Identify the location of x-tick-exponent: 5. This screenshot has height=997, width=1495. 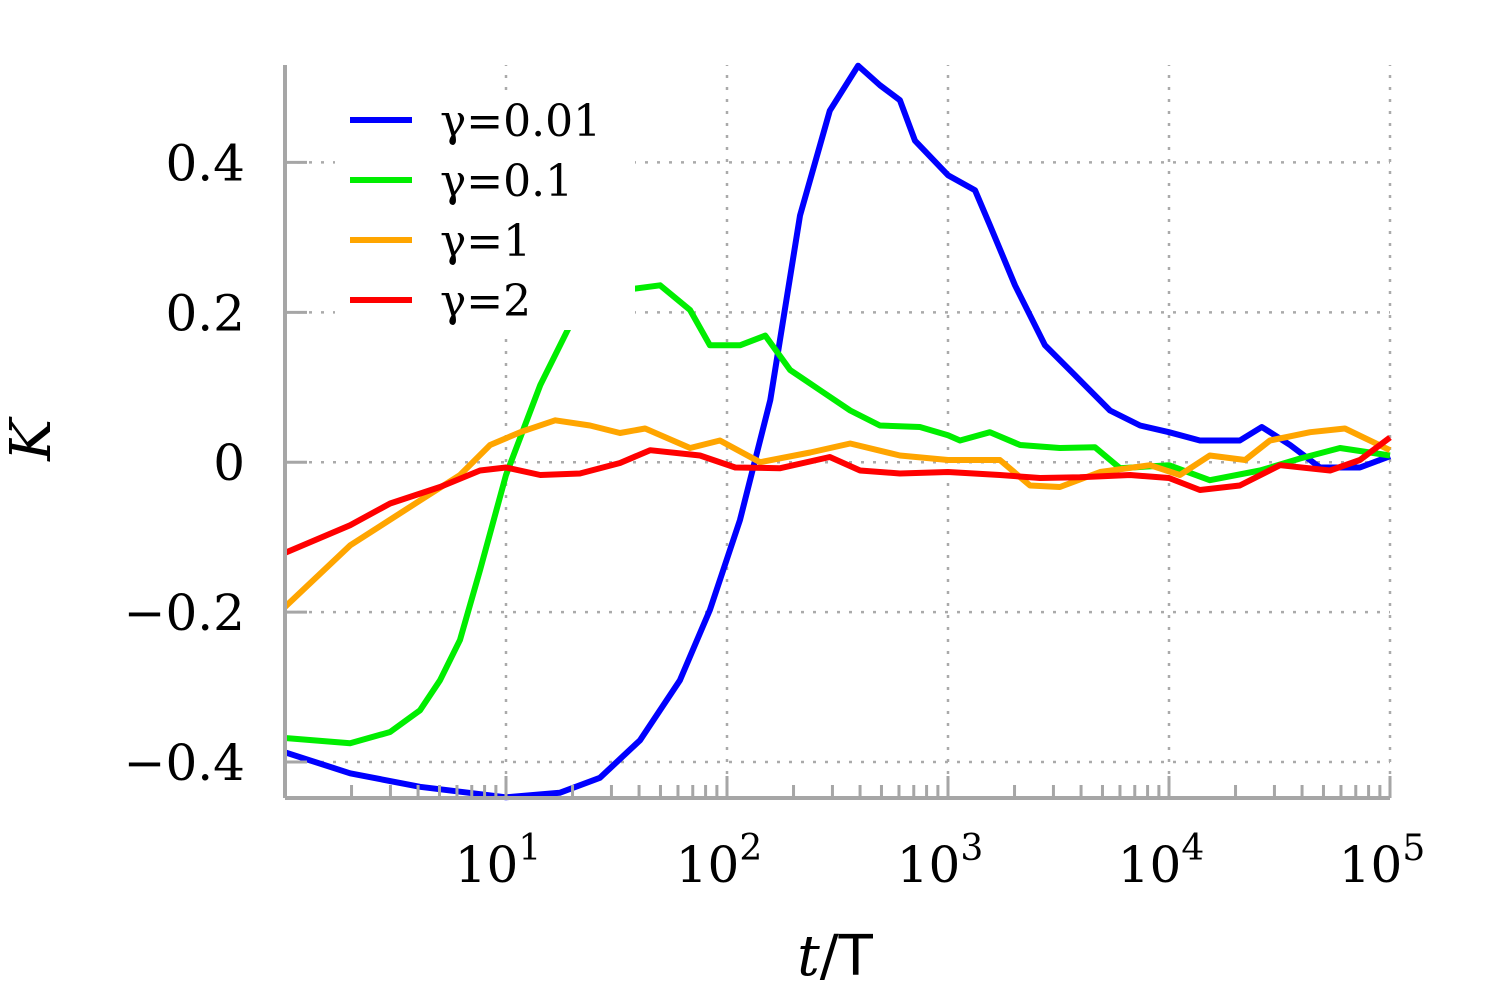
(1413, 848).